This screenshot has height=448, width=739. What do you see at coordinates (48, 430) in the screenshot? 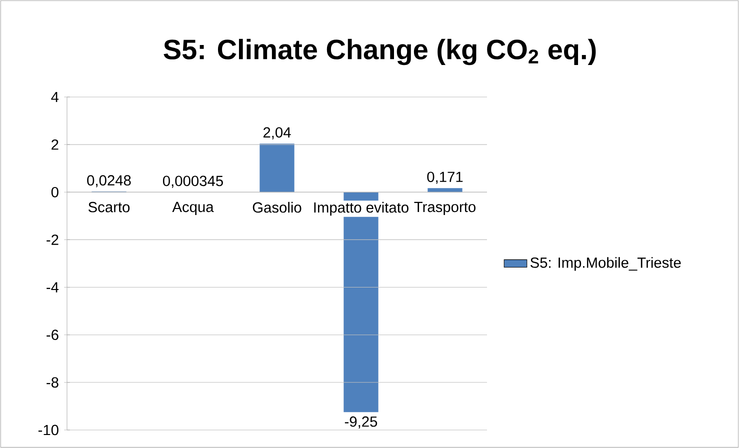
I see `y-tick-label: -10` at bounding box center [48, 430].